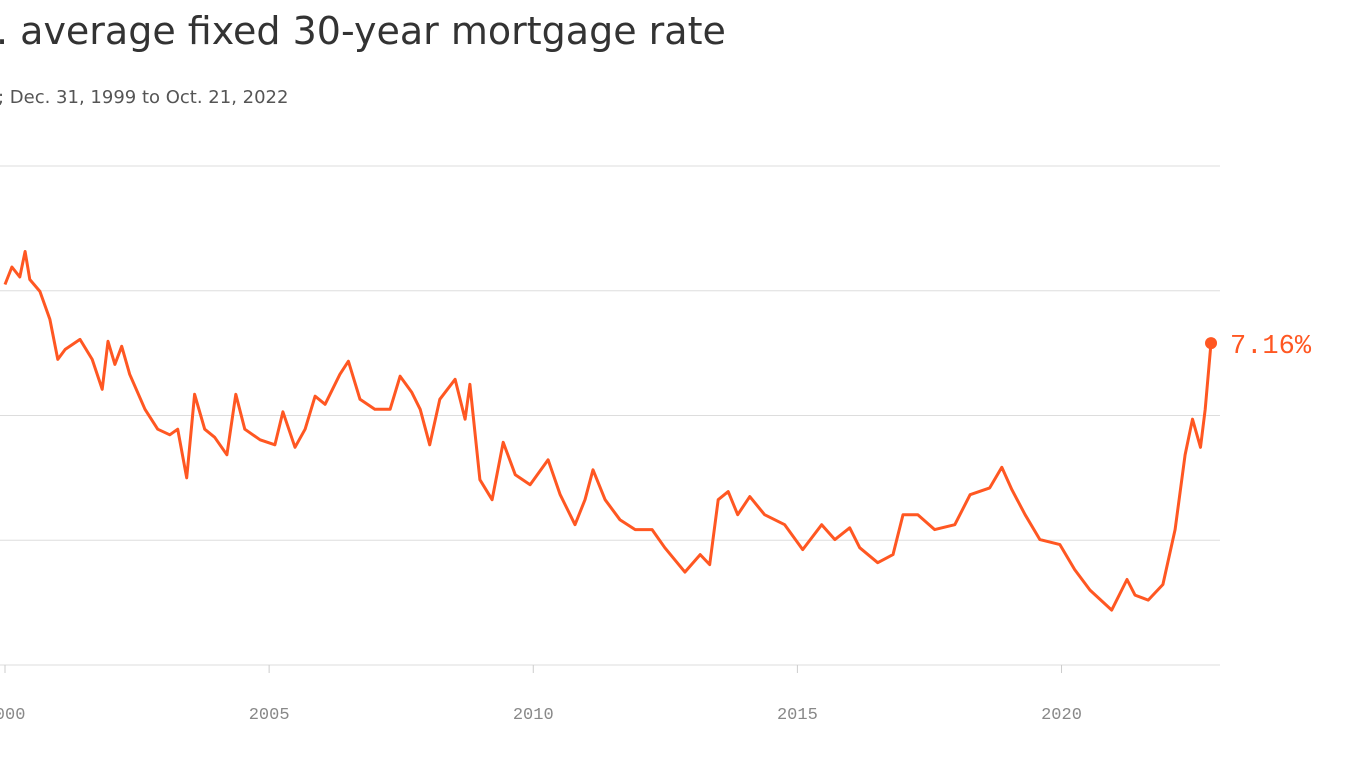 The image size is (1366, 768). Describe the element at coordinates (1271, 347) in the screenshot. I see `end-label: 7.16%` at that location.